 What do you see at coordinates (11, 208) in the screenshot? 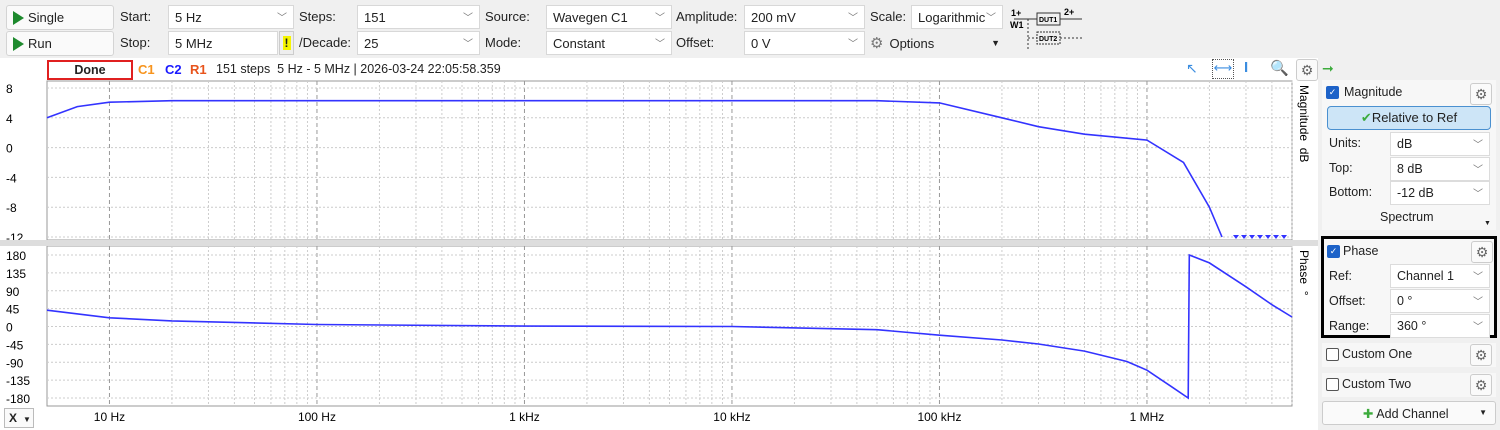
I see `y-tick-label: -8` at bounding box center [11, 208].